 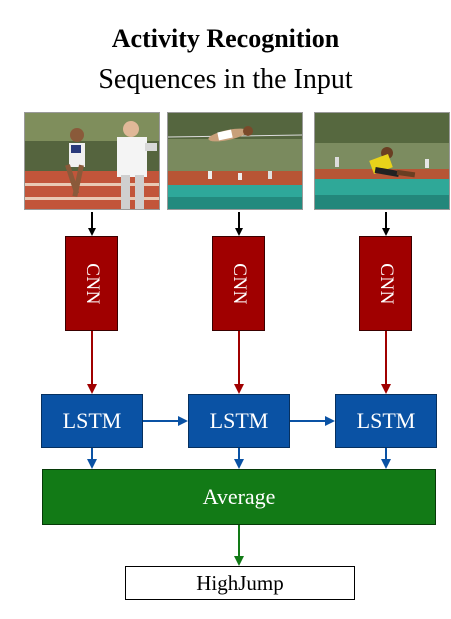 I want to click on average-block: Average, so click(x=239, y=497).